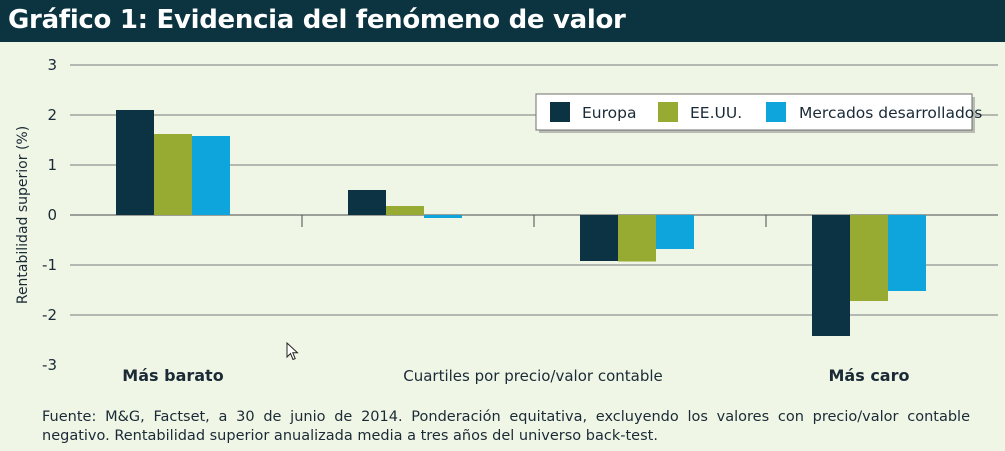 This screenshot has width=1005, height=451. What do you see at coordinates (52, 215) in the screenshot?
I see `y-tick-label: 0` at bounding box center [52, 215].